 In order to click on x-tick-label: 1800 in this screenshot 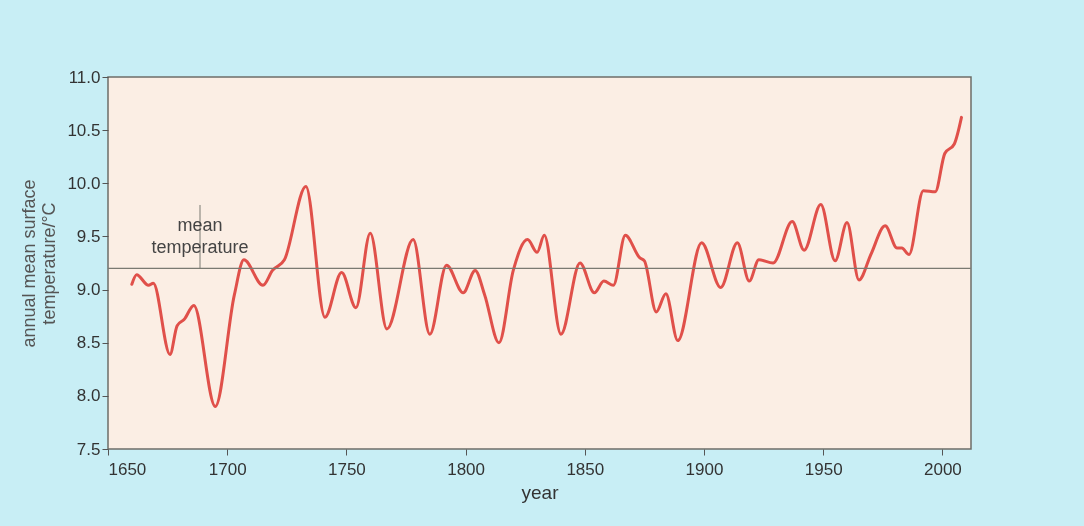, I will do `click(466, 469)`.